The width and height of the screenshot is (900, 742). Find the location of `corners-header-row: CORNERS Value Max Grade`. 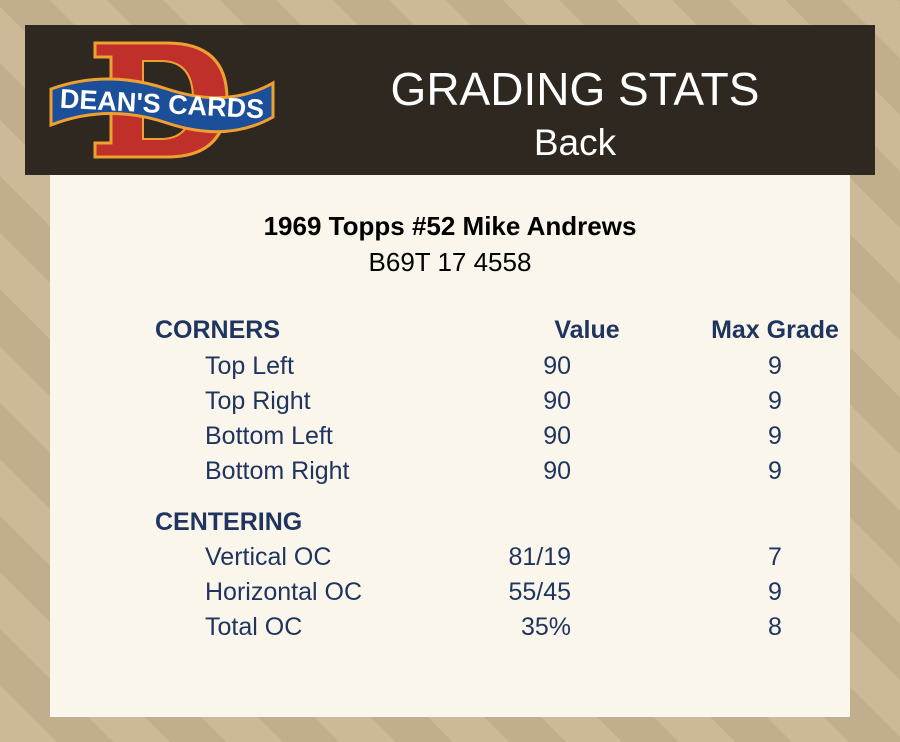

corners-header-row: CORNERS Value Max Grade is located at coordinates (450, 331).